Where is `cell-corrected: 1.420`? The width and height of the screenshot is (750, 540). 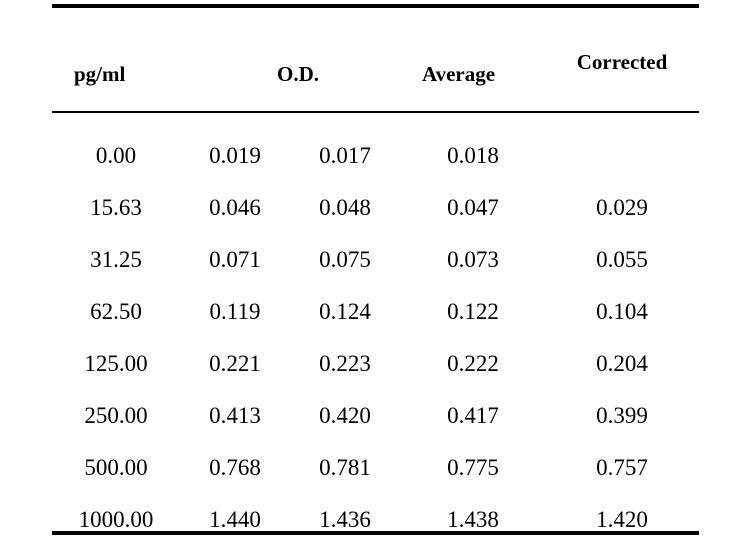
cell-corrected: 1.420 is located at coordinates (622, 519).